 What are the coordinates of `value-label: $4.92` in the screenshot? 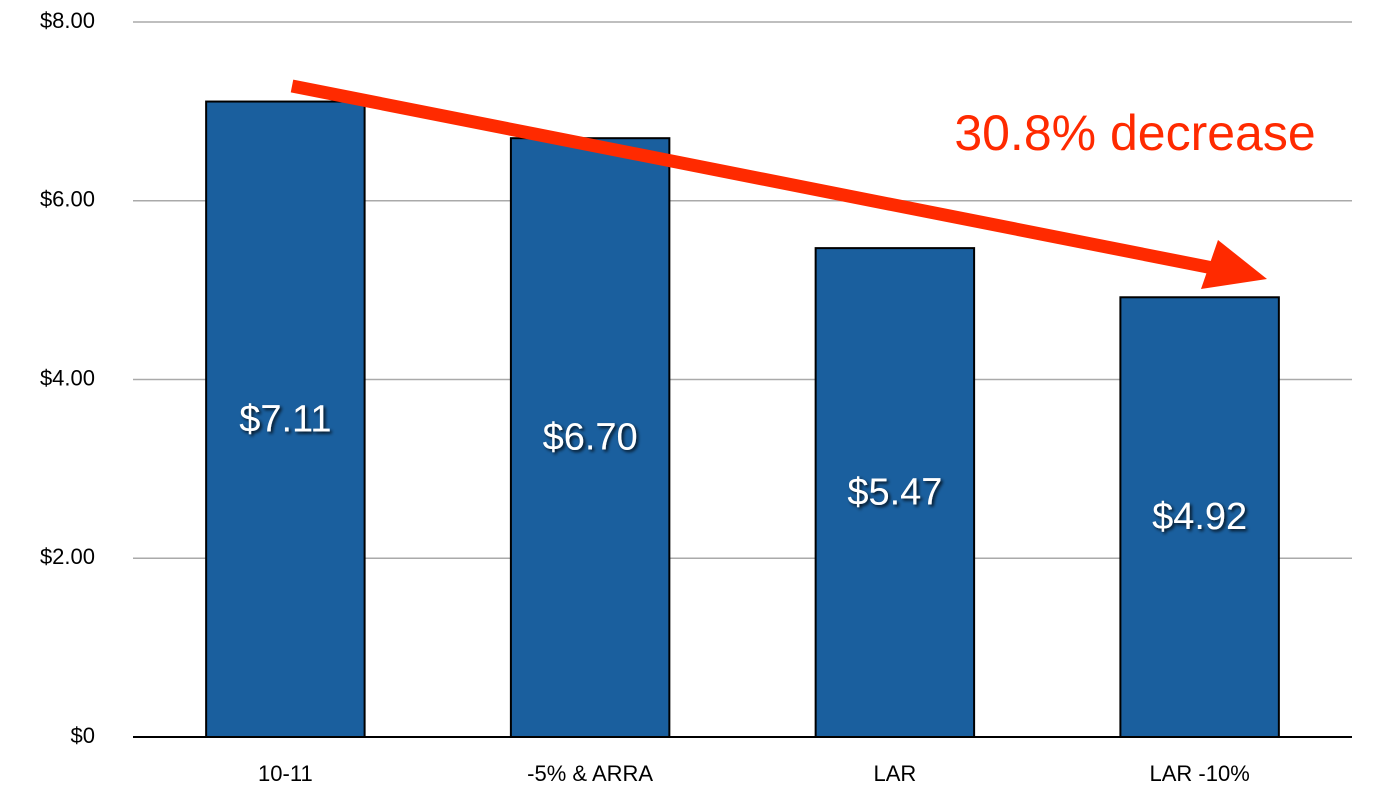 It's located at (1199, 517).